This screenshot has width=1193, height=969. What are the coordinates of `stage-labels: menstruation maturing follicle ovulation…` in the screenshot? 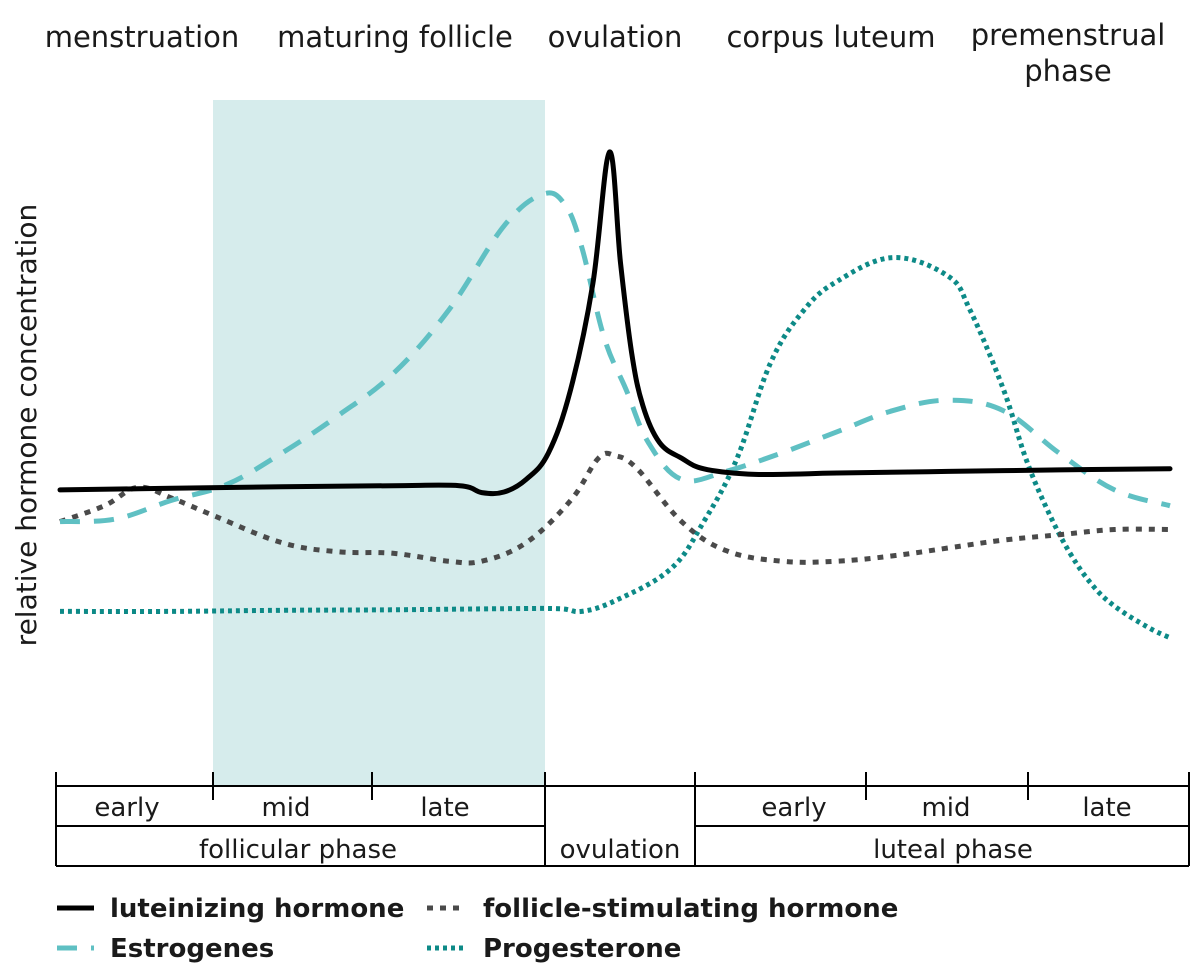 It's located at (605, 53).